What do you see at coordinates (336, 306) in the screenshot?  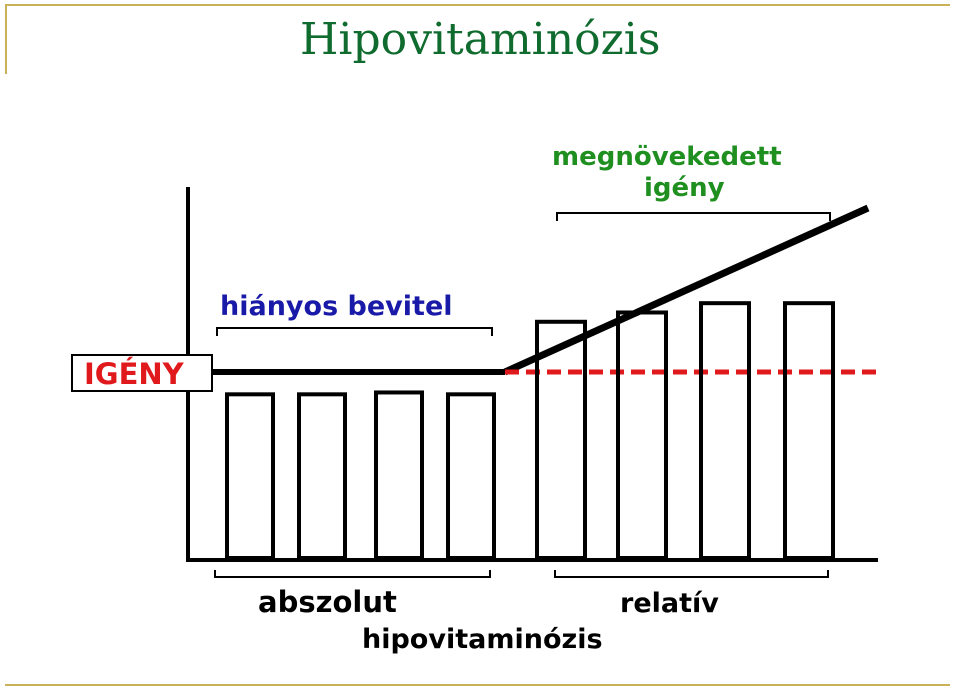 I see `hianyos-bevitel-label: hiányos bevitel` at bounding box center [336, 306].